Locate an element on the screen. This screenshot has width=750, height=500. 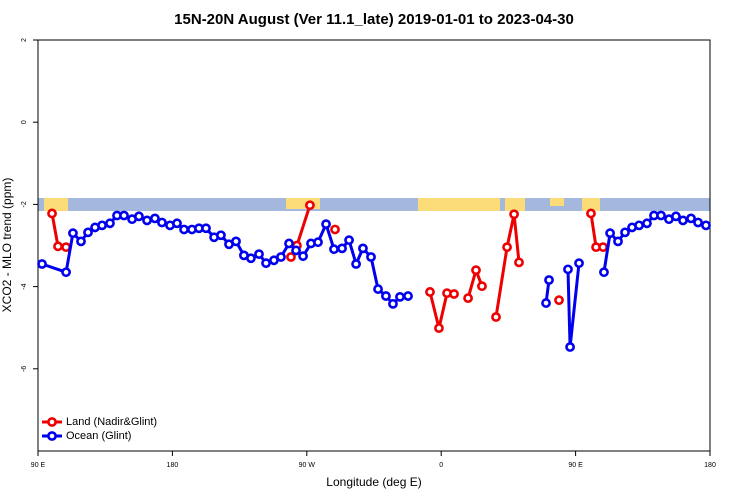
x-tick-label: 0 is located at coordinates (441, 465).